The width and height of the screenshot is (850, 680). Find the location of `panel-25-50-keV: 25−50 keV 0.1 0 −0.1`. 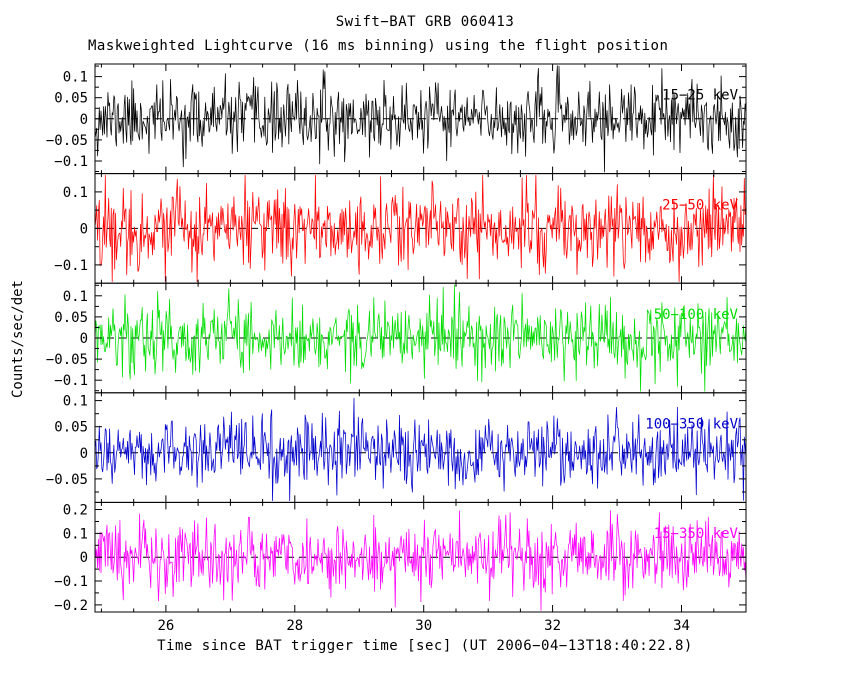

panel-25-50-keV: 25−50 keV 0.1 0 −0.1 is located at coordinates (400, 228).